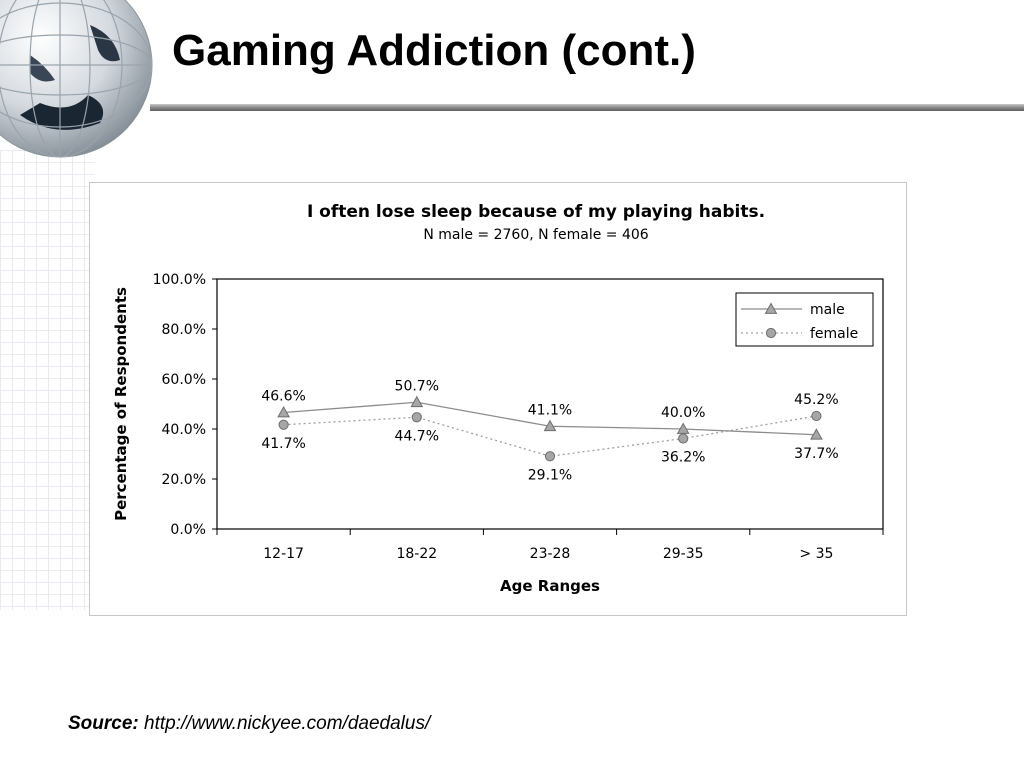 This screenshot has width=1024, height=765. Describe the element at coordinates (121, 404) in the screenshot. I see `y-axis-label: Percentage of Respondents` at that location.